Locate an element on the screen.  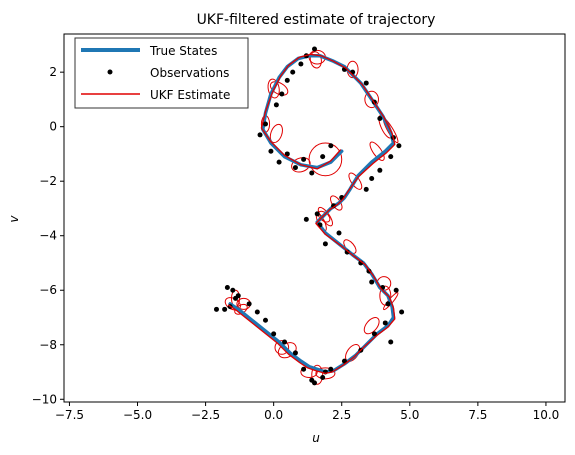
y-axis-label: v is located at coordinates (14, 219).